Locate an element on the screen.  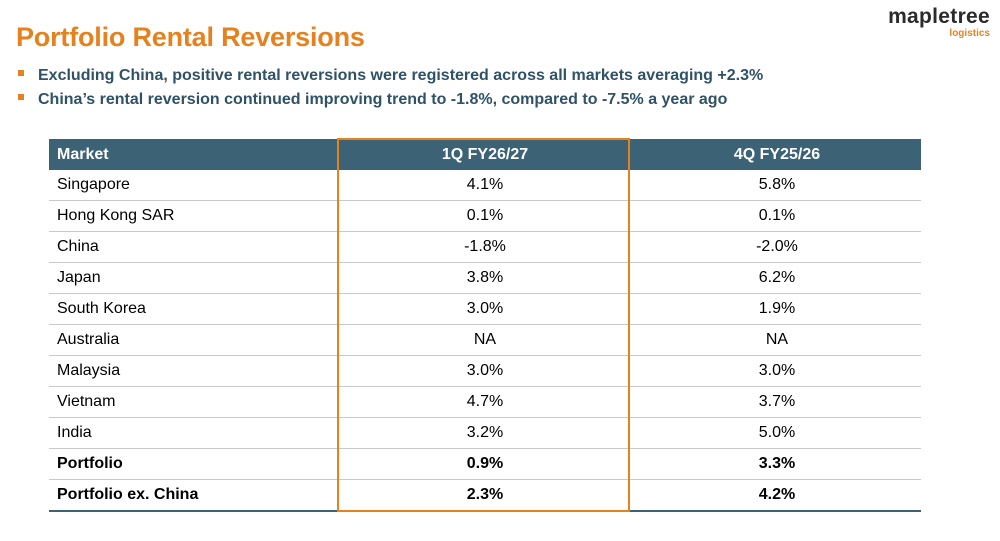
table-header-row: Market 1Q FY26/27 4Q FY25/26 is located at coordinates (485, 154).